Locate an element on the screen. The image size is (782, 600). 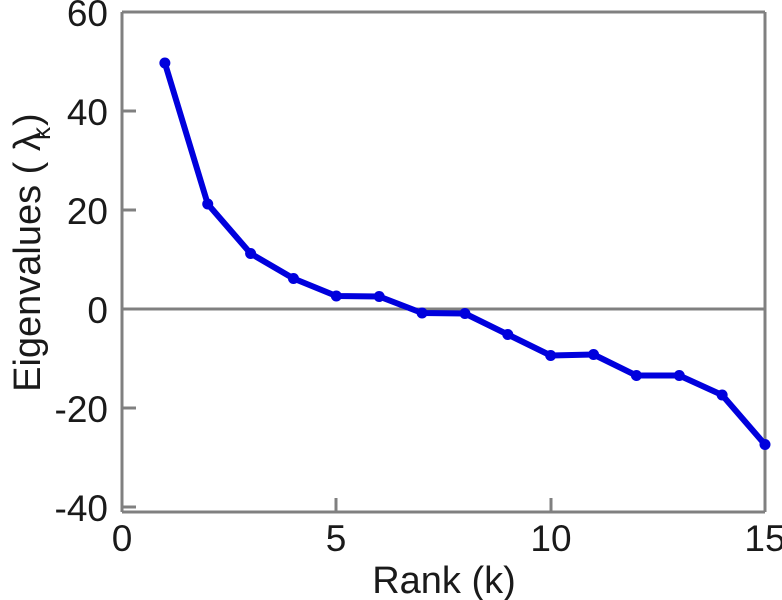
y-tick-label-40: 40 is located at coordinates (87, 112).